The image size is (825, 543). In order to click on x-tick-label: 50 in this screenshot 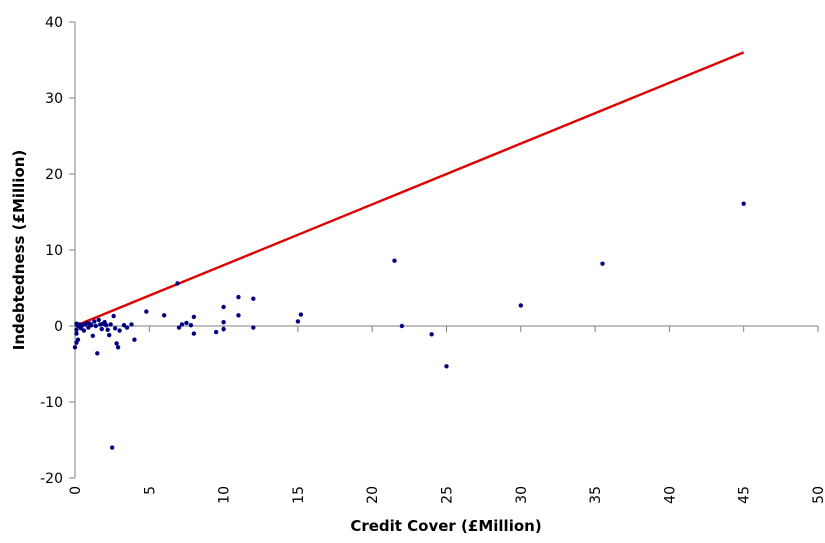, I will do `click(818, 495)`.